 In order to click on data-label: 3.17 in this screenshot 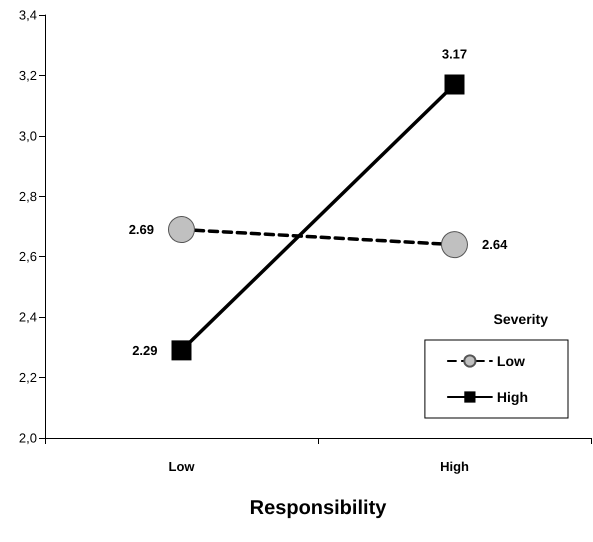, I will do `click(455, 54)`.